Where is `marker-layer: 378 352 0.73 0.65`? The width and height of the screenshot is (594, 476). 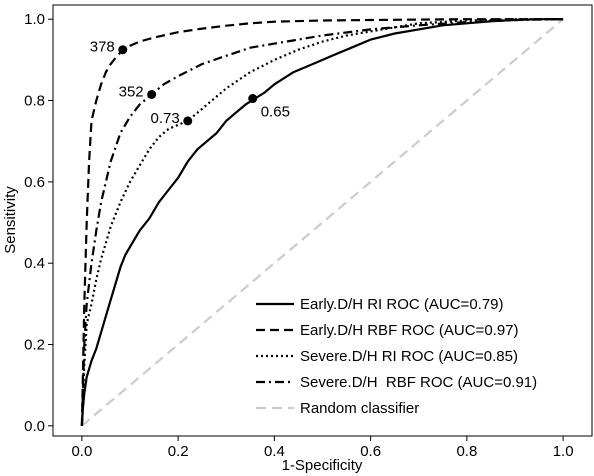 marker-layer: 378 352 0.73 0.65 is located at coordinates (190, 83).